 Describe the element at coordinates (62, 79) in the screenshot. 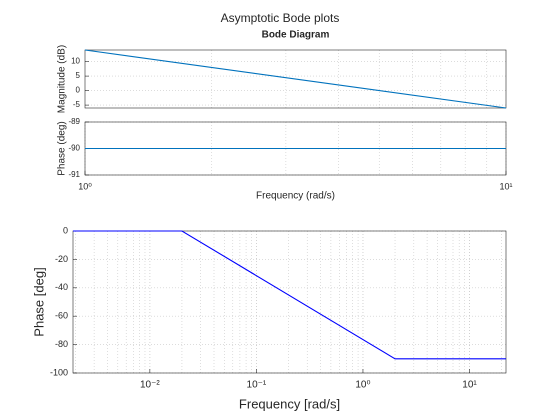

I see `y-axis-label: Magnitude (dB)` at that location.